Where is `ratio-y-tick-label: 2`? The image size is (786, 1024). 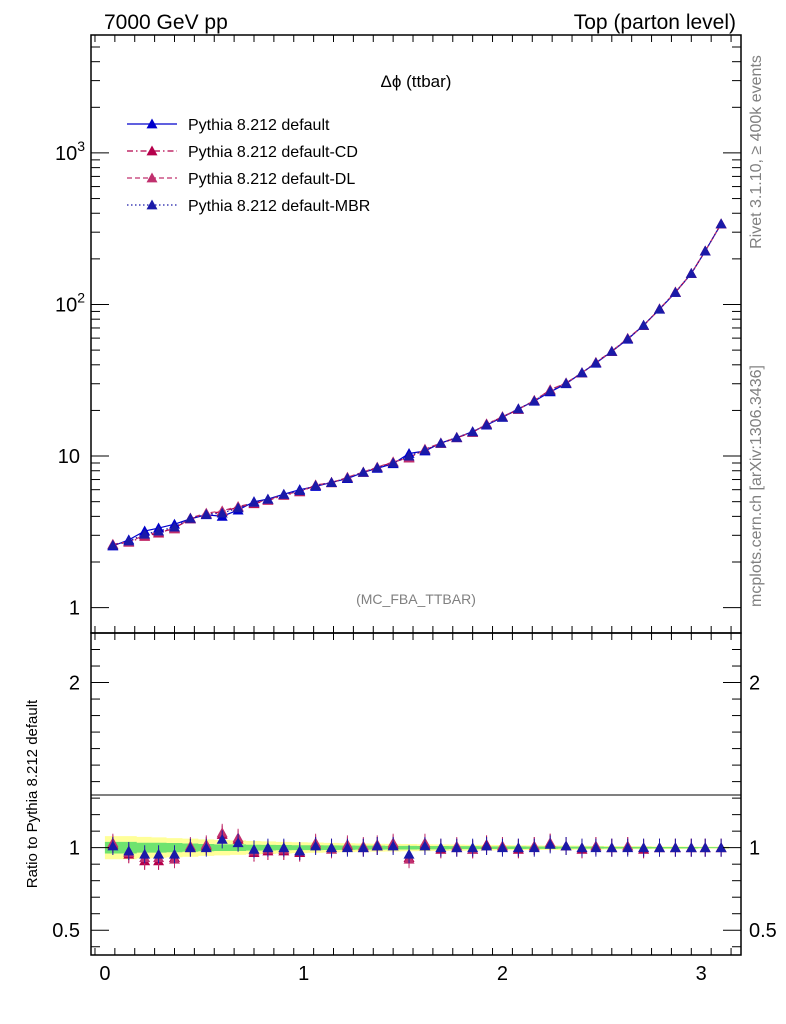 ratio-y-tick-label: 2 is located at coordinates (74, 684).